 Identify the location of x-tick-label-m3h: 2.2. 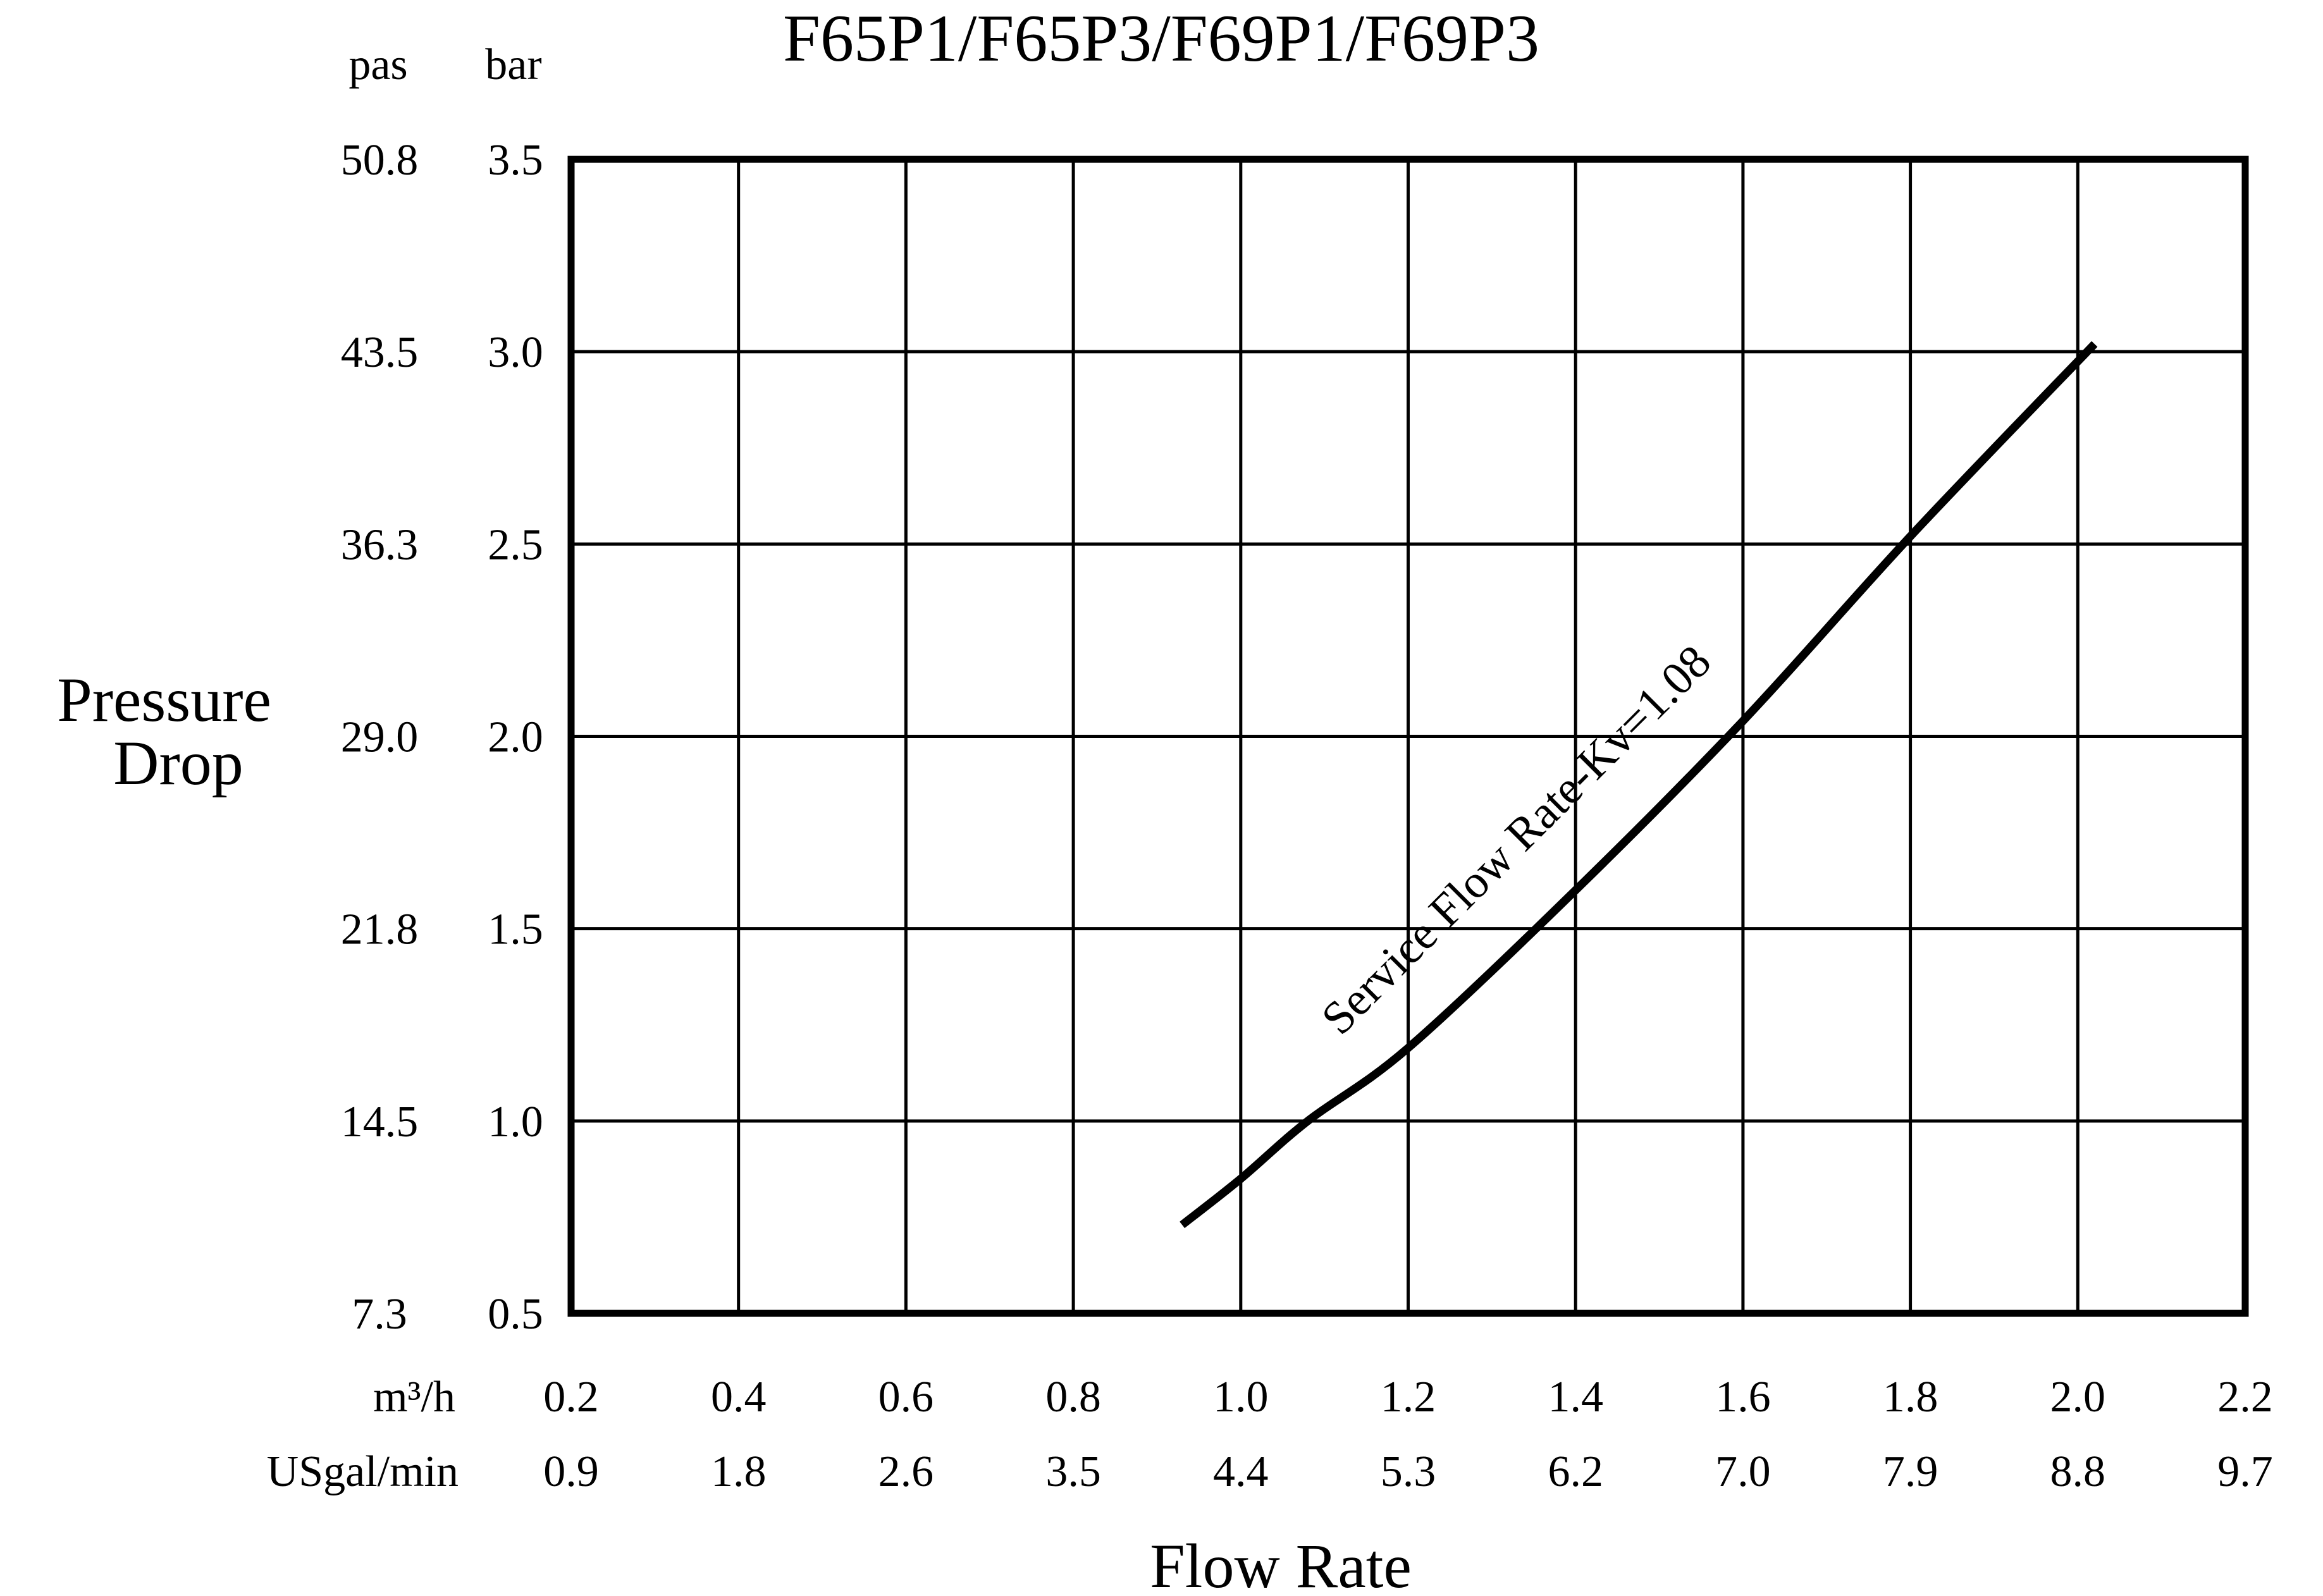
(2245, 1397).